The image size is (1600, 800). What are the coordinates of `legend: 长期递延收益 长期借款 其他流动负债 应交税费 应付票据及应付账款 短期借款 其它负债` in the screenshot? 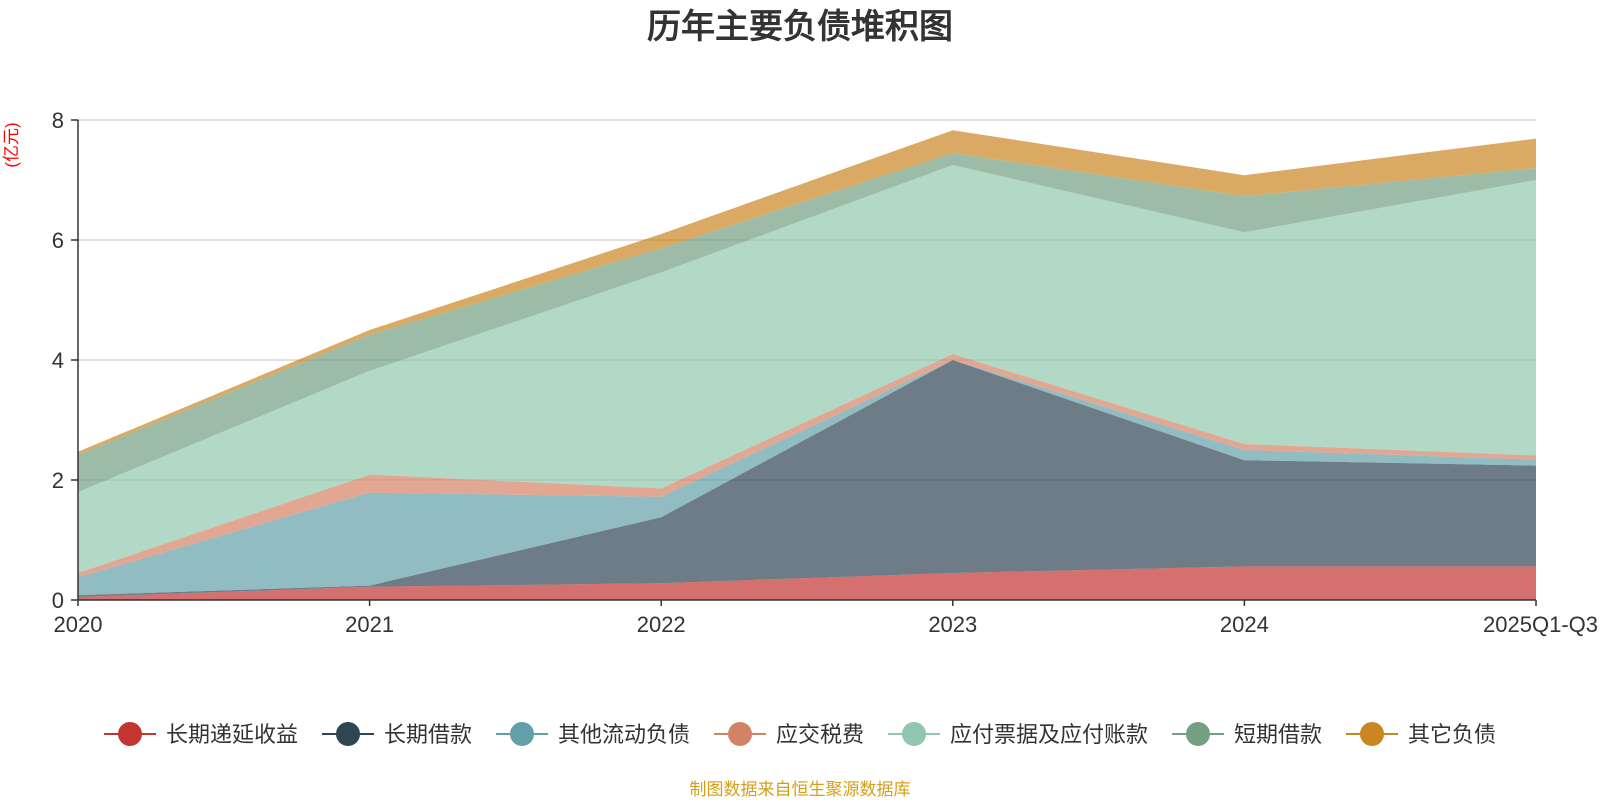 It's located at (800, 734).